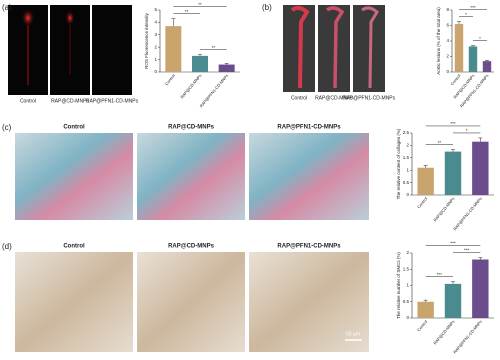 The image size is (500, 360). Describe the element at coordinates (398, 163) in the screenshot. I see `y-axis-label: The relative content of collagen (%)` at that location.